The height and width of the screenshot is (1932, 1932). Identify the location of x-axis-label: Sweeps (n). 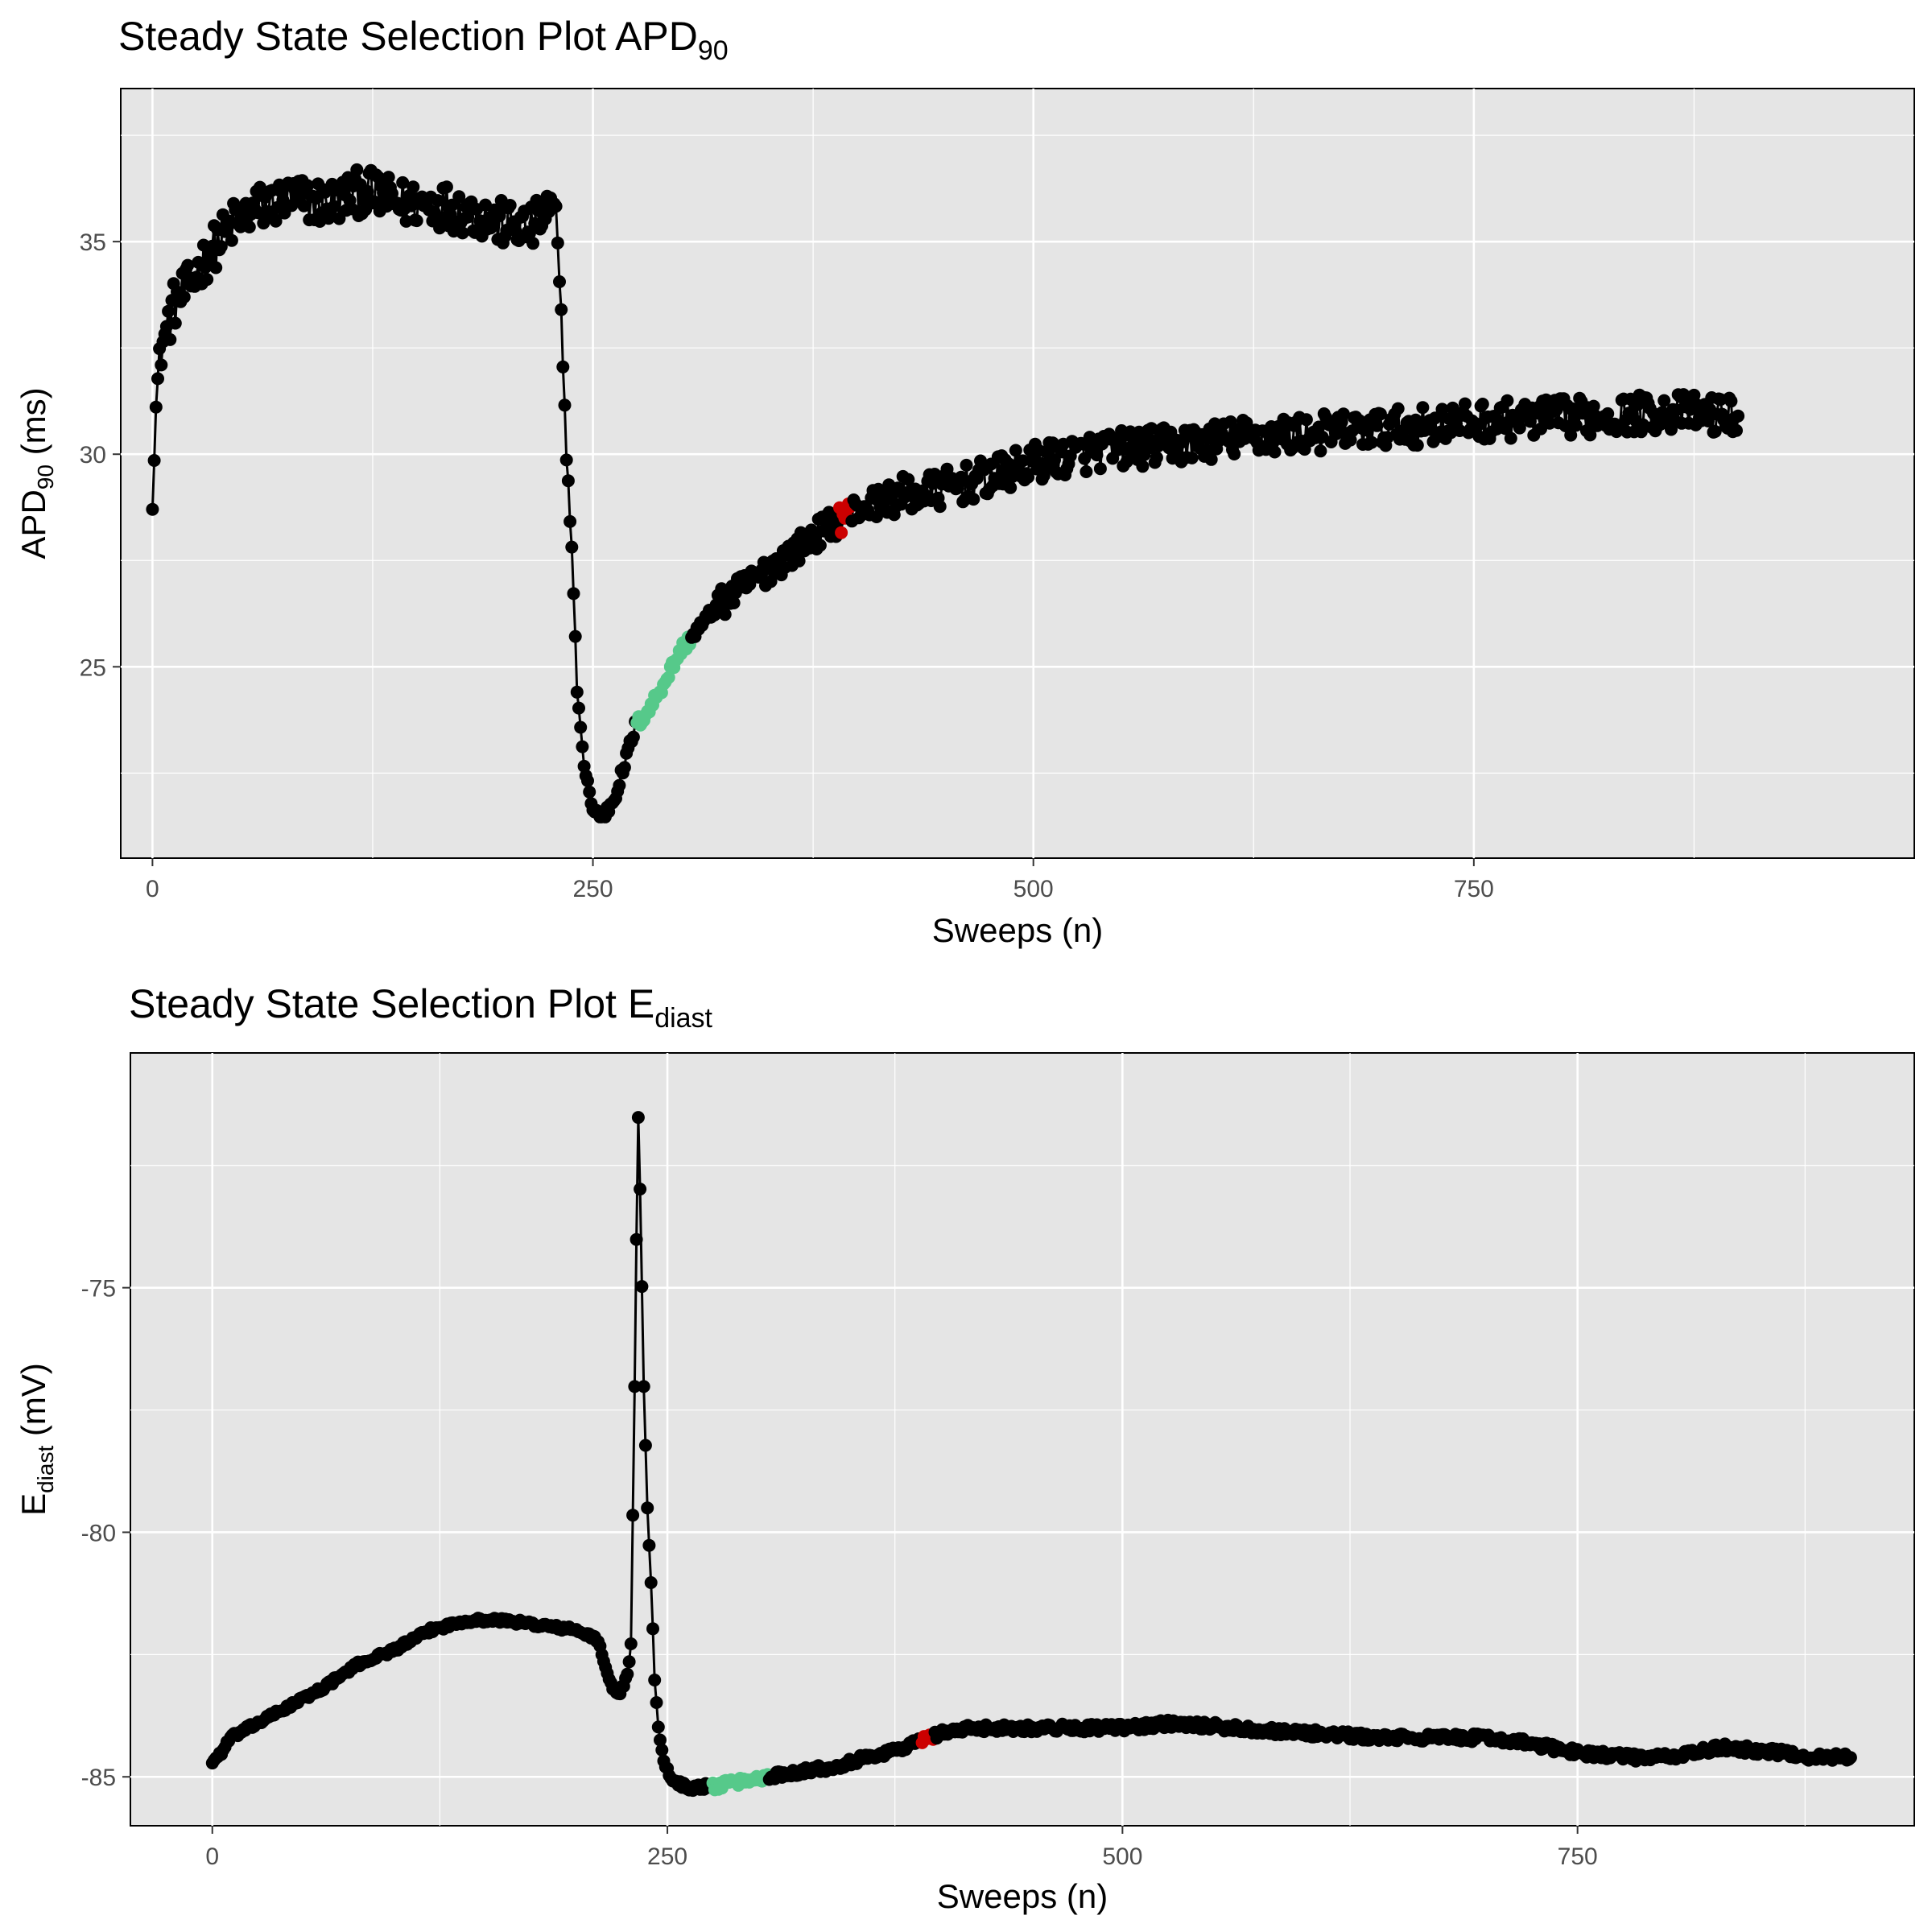
(1017, 930).